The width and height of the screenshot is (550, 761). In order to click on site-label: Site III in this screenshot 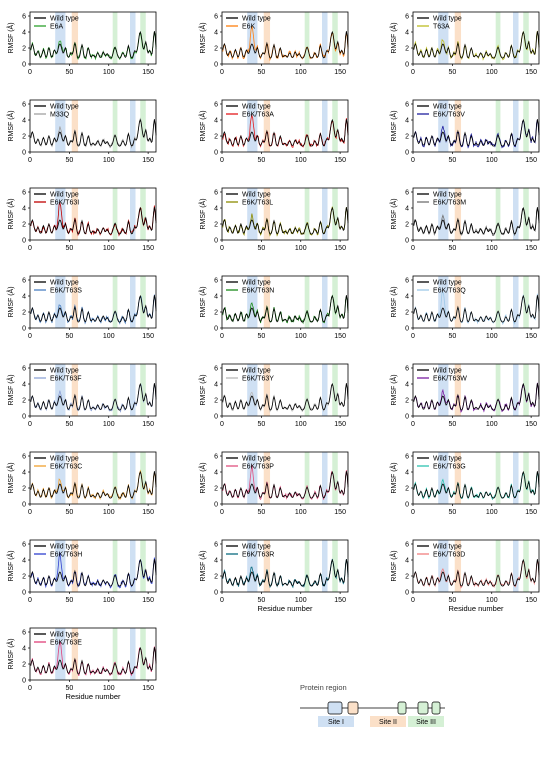, I will do `click(426, 722)`.